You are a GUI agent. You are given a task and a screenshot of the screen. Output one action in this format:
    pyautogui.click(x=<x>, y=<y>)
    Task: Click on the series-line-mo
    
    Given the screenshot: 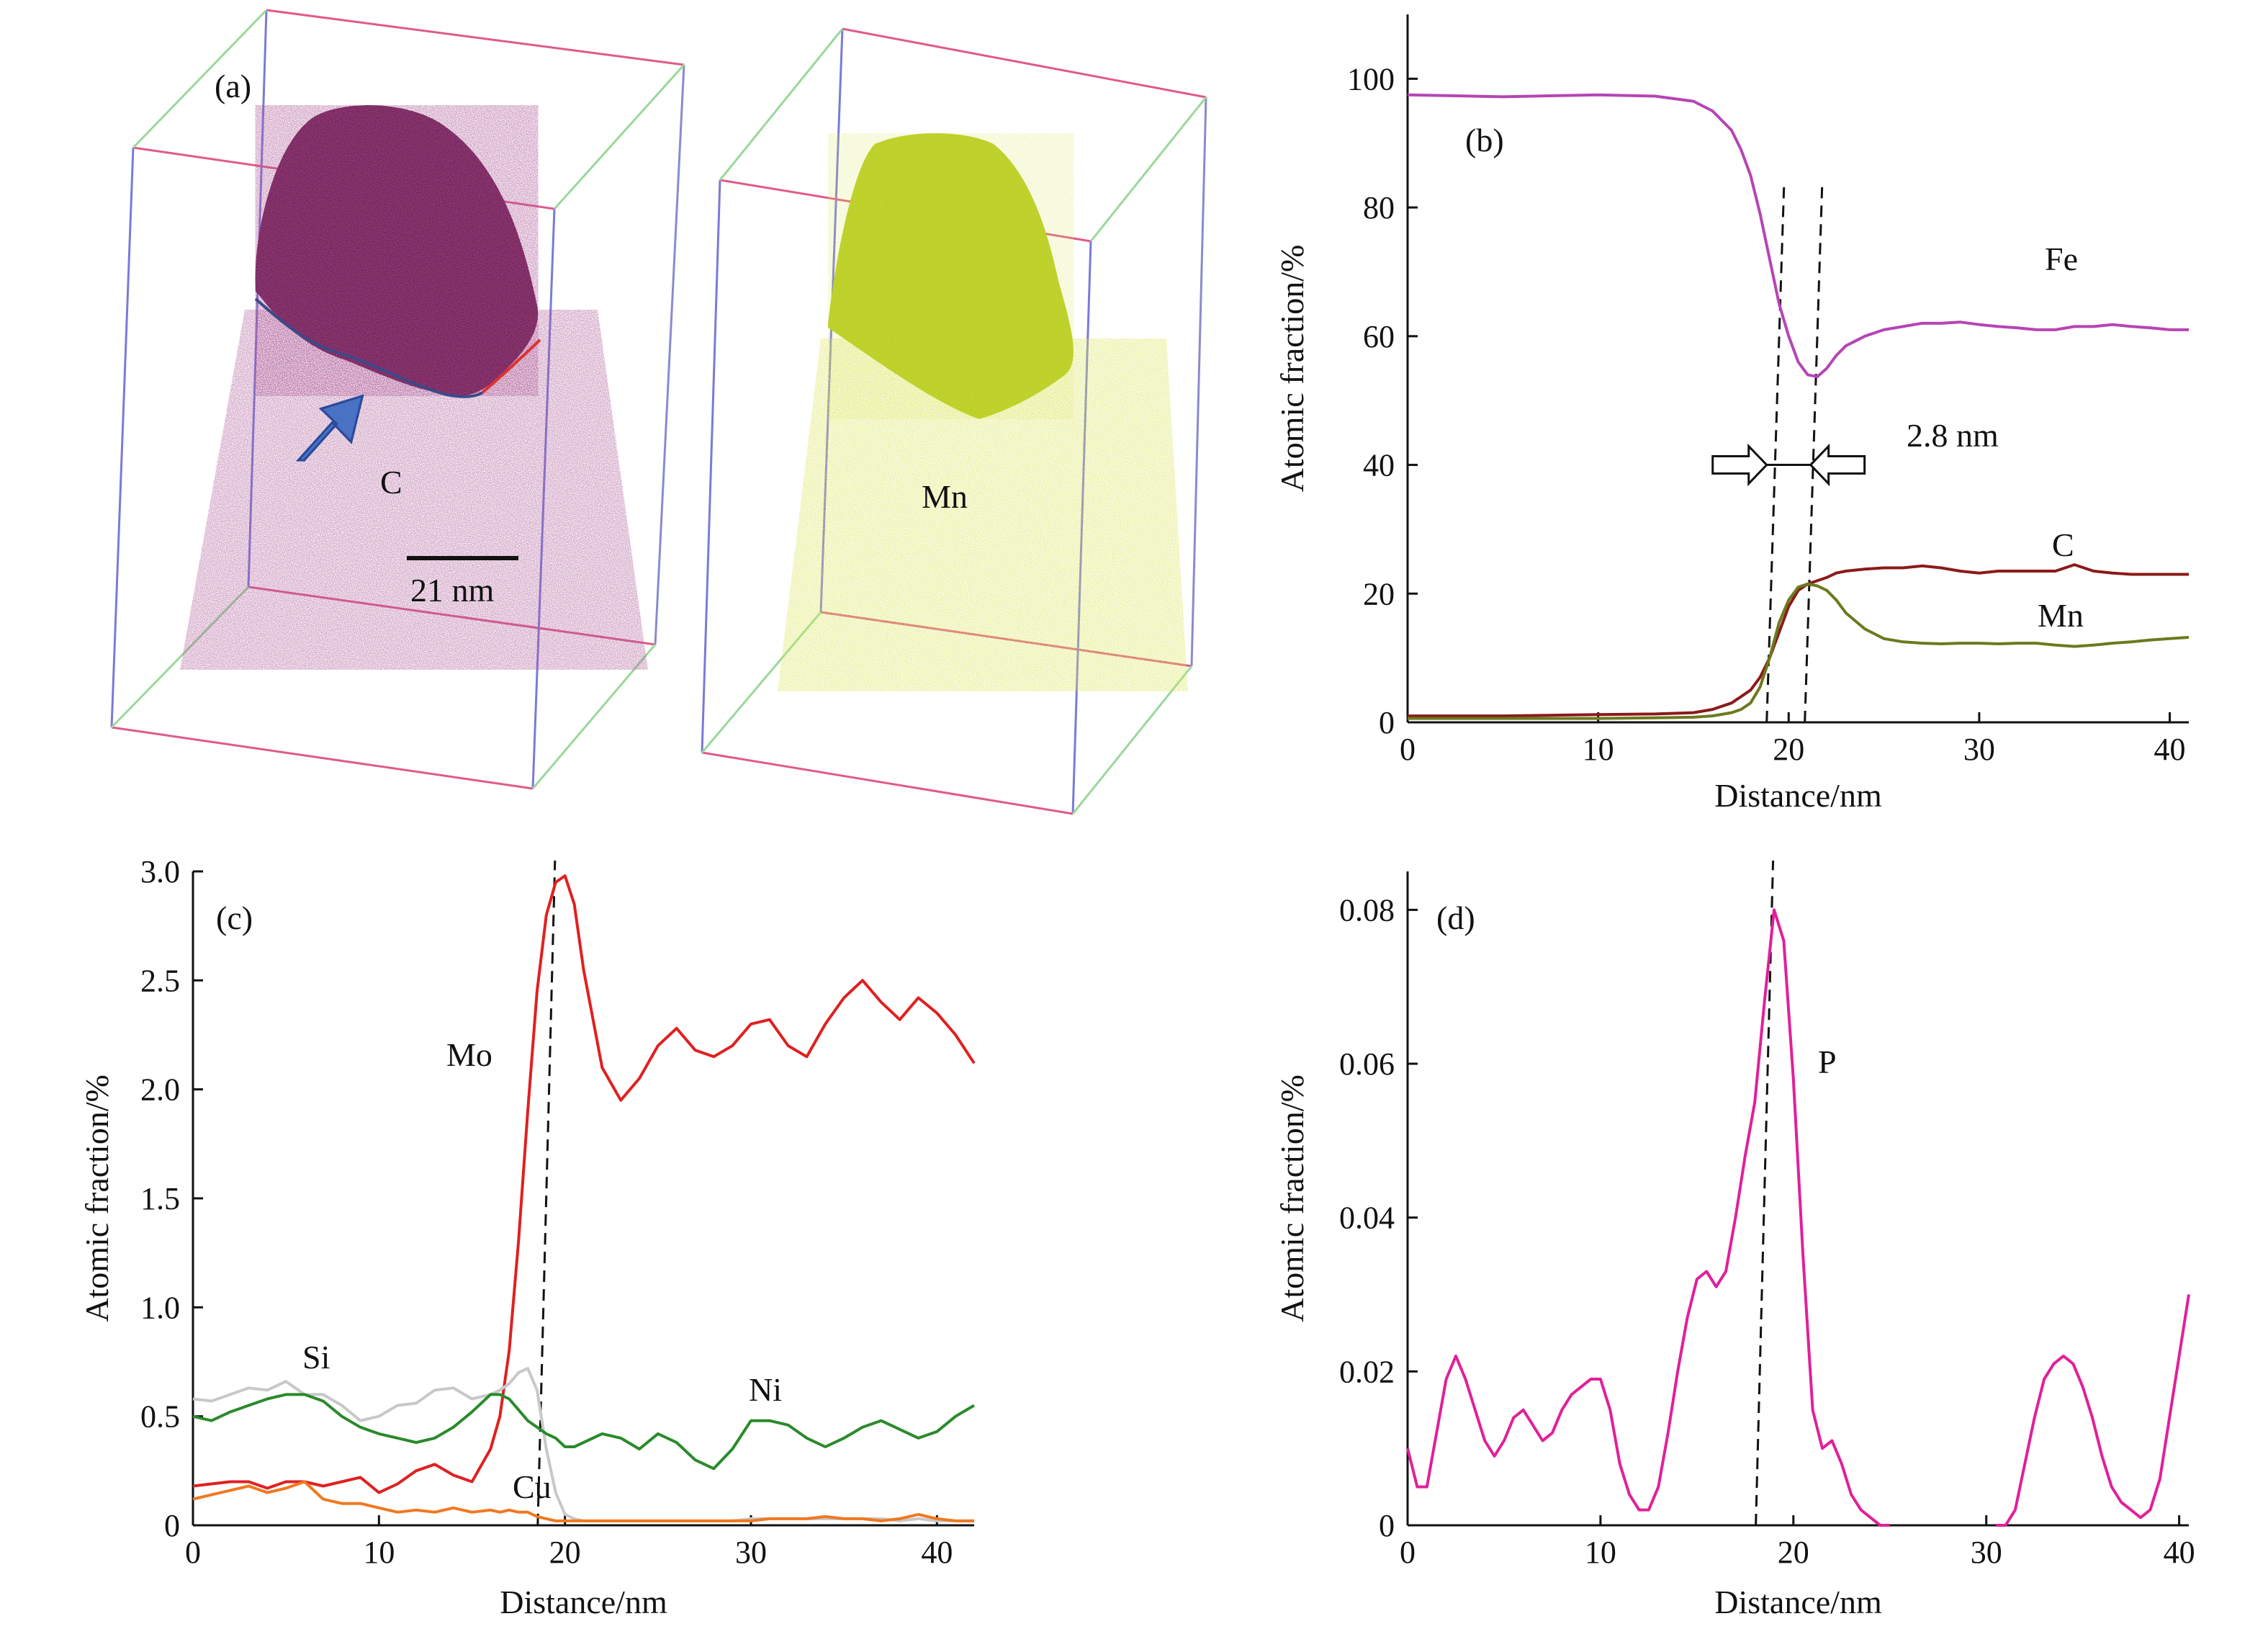 What is the action you would take?
    pyautogui.click(x=584, y=1184)
    